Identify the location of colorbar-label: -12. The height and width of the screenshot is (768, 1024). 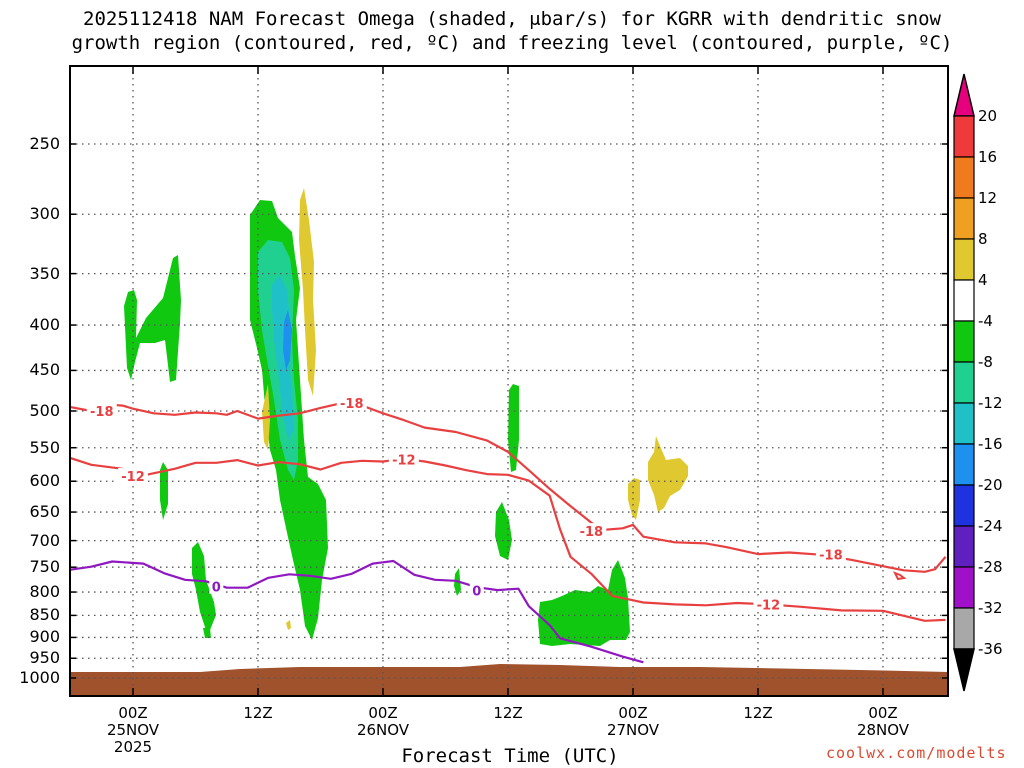
(990, 403).